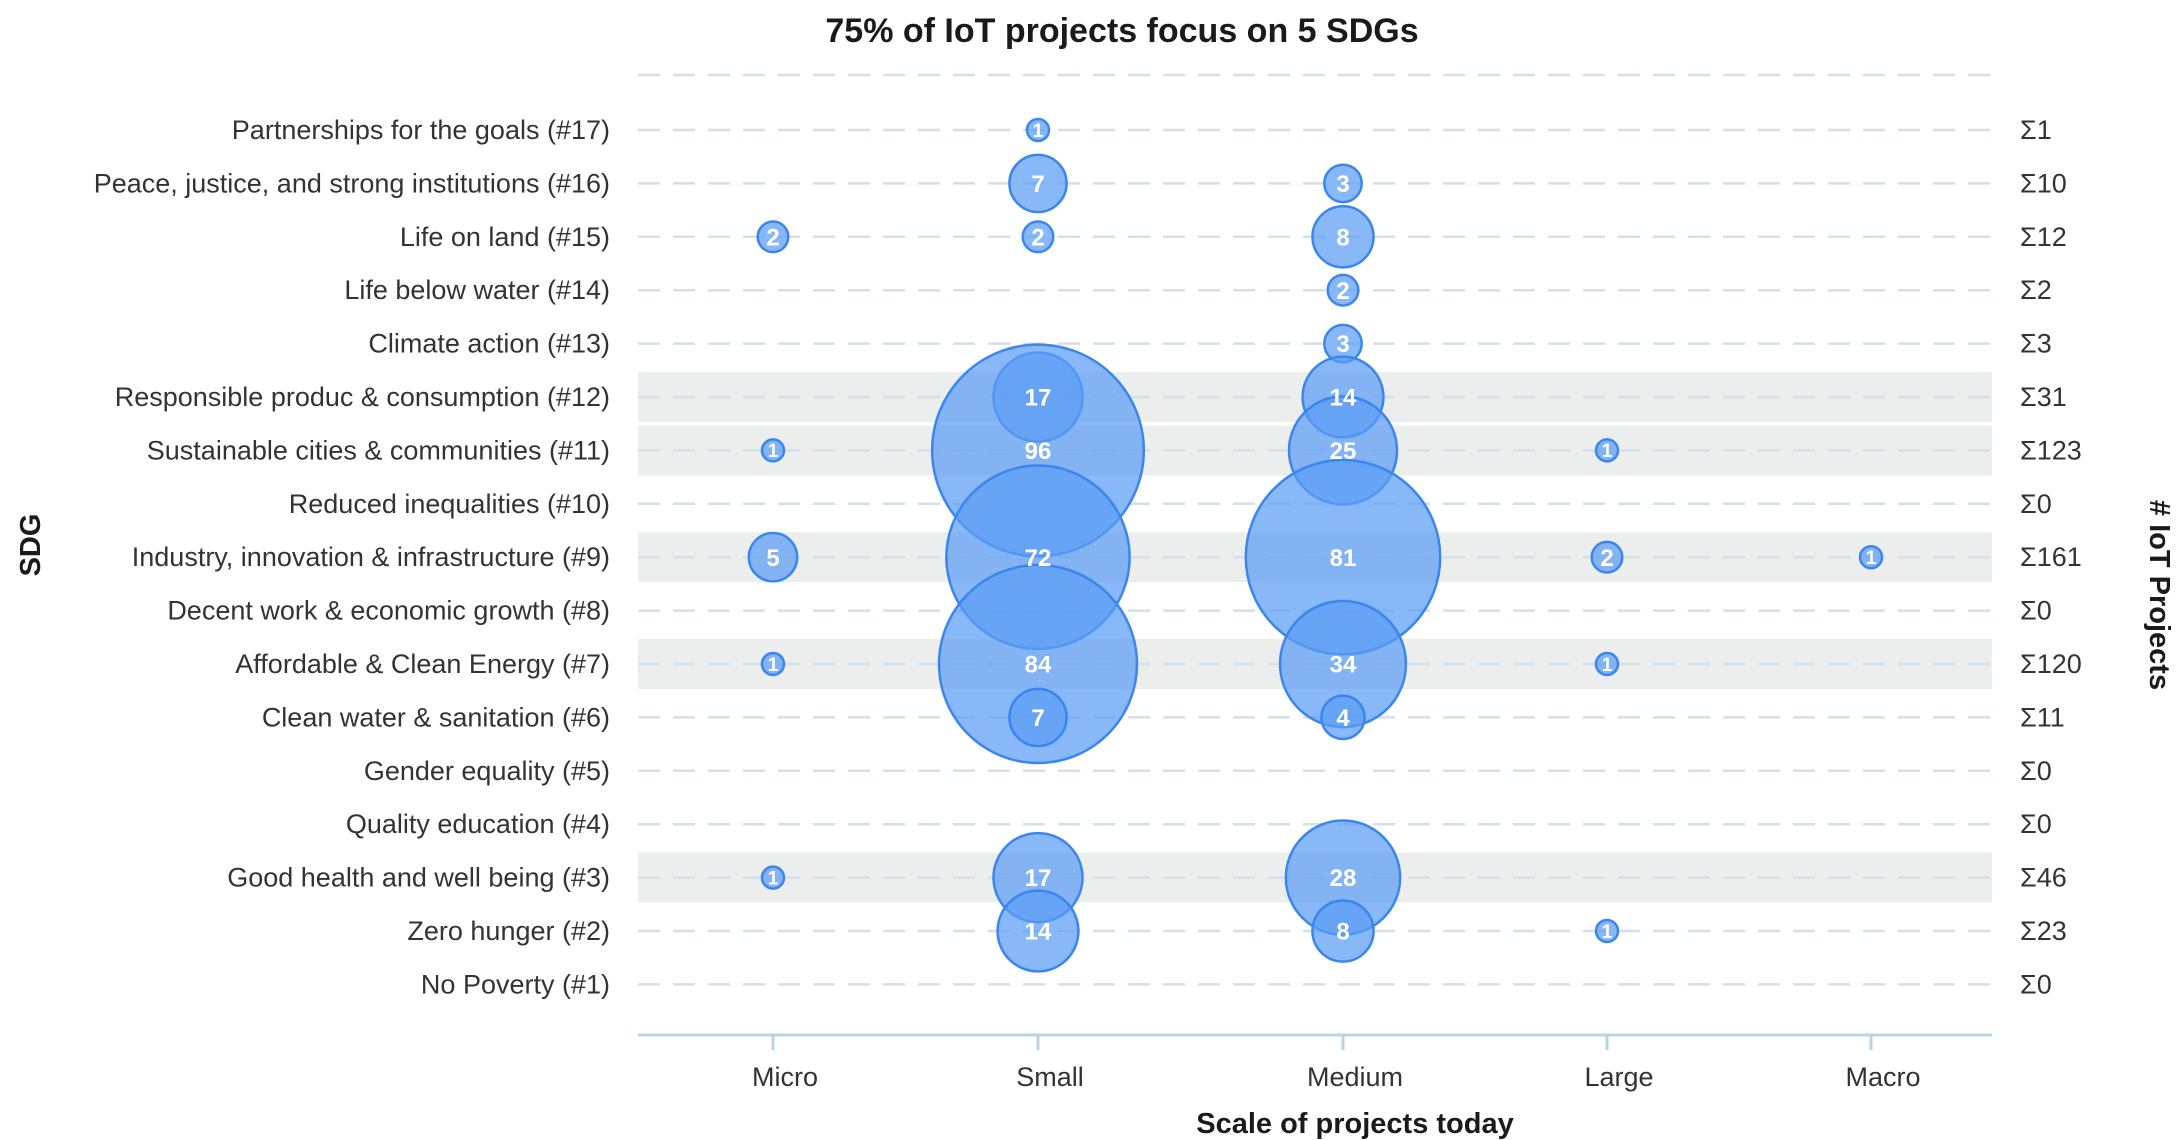 The height and width of the screenshot is (1140, 2181). Describe the element at coordinates (422, 664) in the screenshot. I see `sdg-row-label: Affordable & Clean Energy (#7)` at that location.